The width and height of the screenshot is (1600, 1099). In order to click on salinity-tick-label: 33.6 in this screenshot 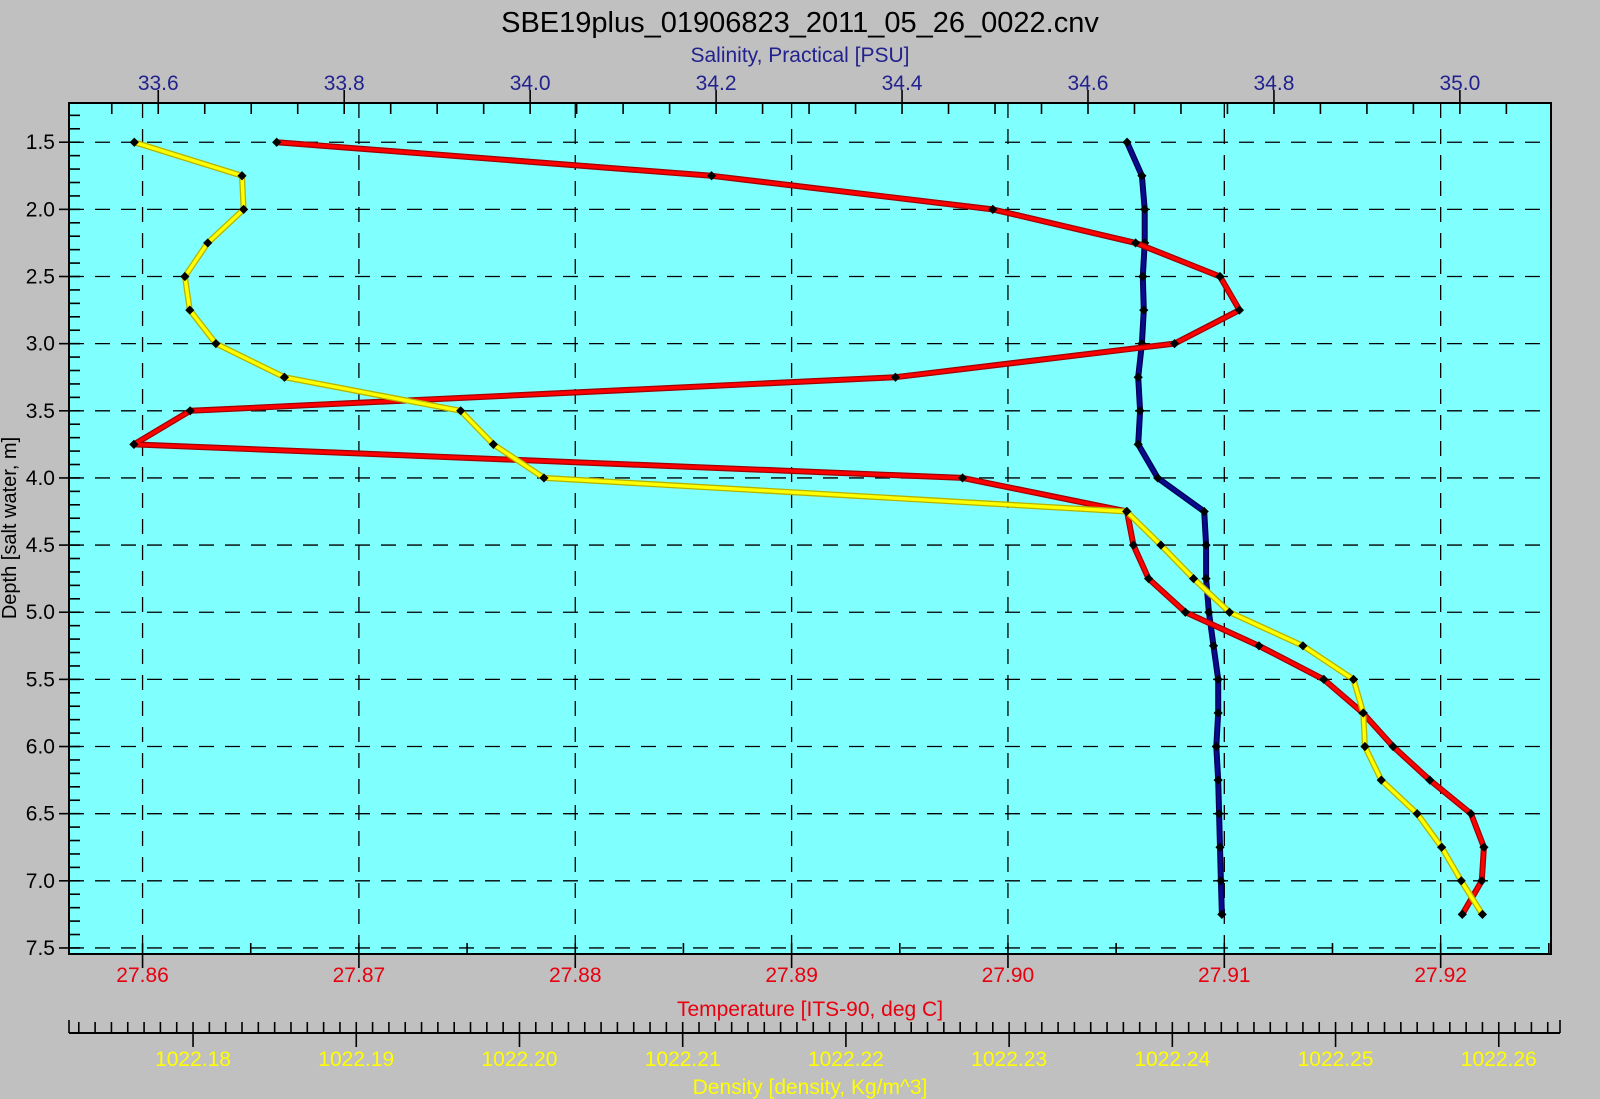, I will do `click(158, 83)`.